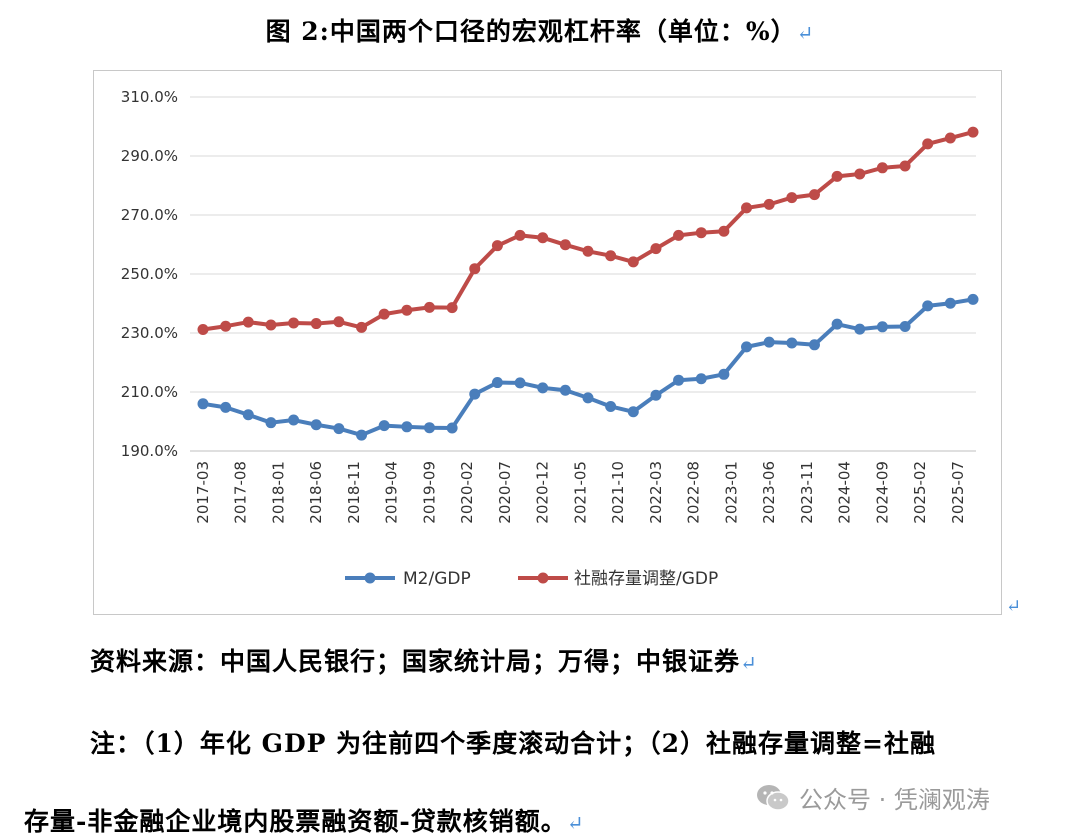  I want to click on legend-label: 社融存量调整/GDP, so click(646, 579).